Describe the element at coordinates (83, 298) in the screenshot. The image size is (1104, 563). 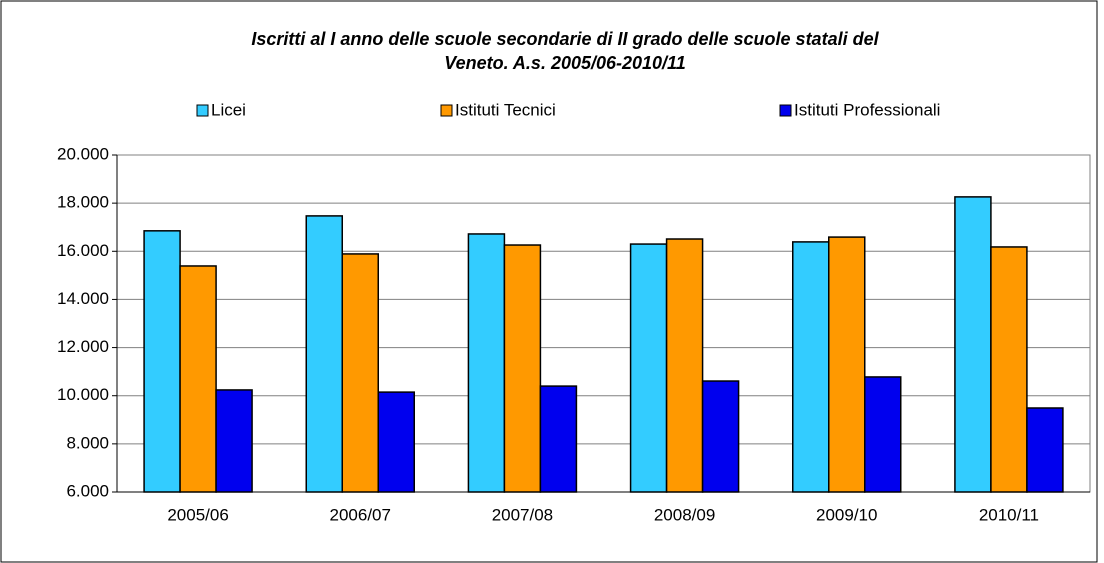
I see `y-tick-label: 14.000` at that location.